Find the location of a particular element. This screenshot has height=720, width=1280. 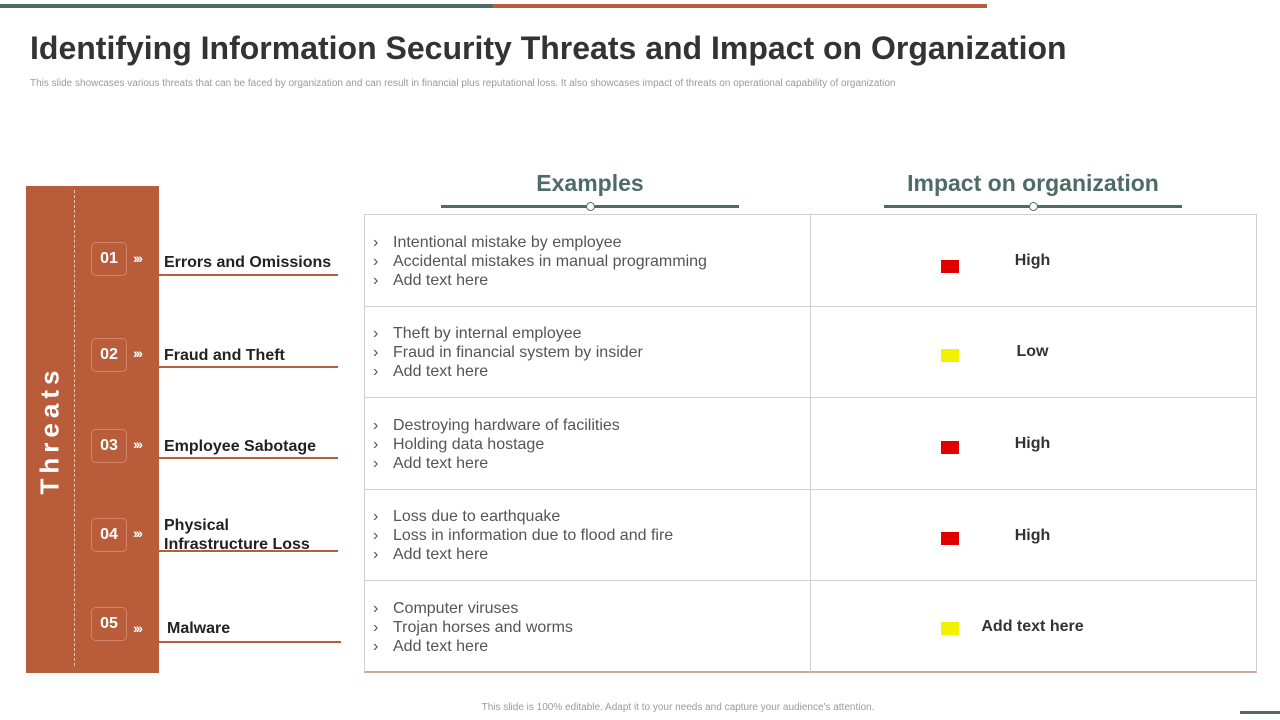

column-header-examples: Examples is located at coordinates (590, 183).